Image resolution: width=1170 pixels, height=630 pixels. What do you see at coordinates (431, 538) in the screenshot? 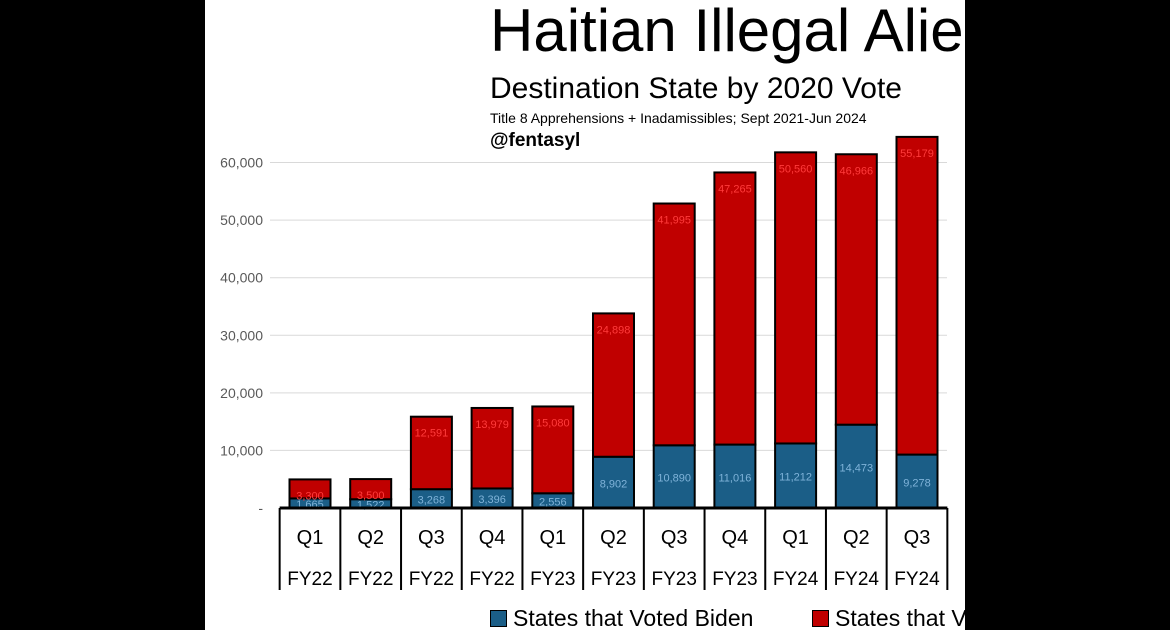
I see `x-tick-quarter-2: Q3` at bounding box center [431, 538].